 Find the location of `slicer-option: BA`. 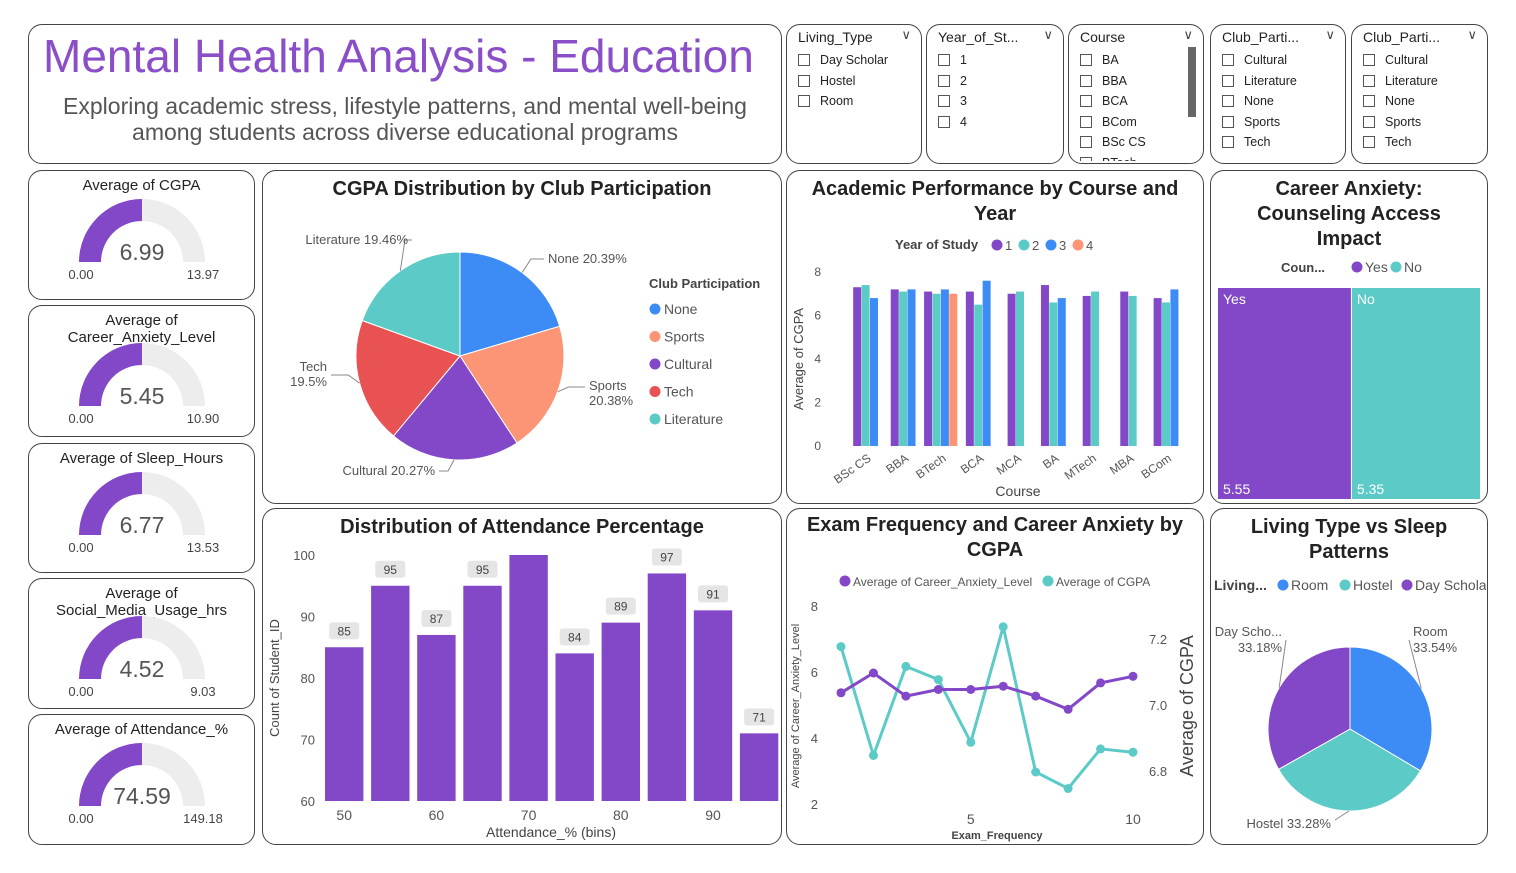

slicer-option: BA is located at coordinates (1138, 60).